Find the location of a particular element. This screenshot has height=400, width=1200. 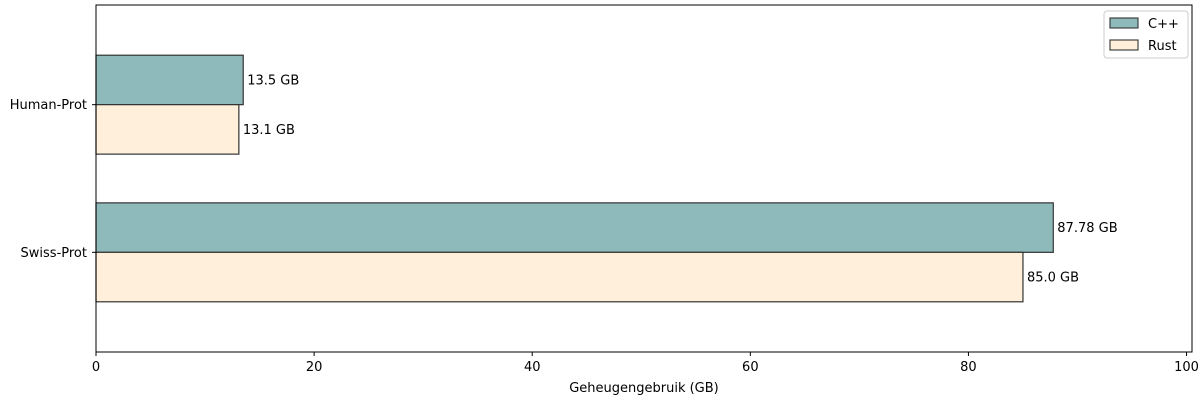

data-label: 13.1 GB is located at coordinates (269, 130).